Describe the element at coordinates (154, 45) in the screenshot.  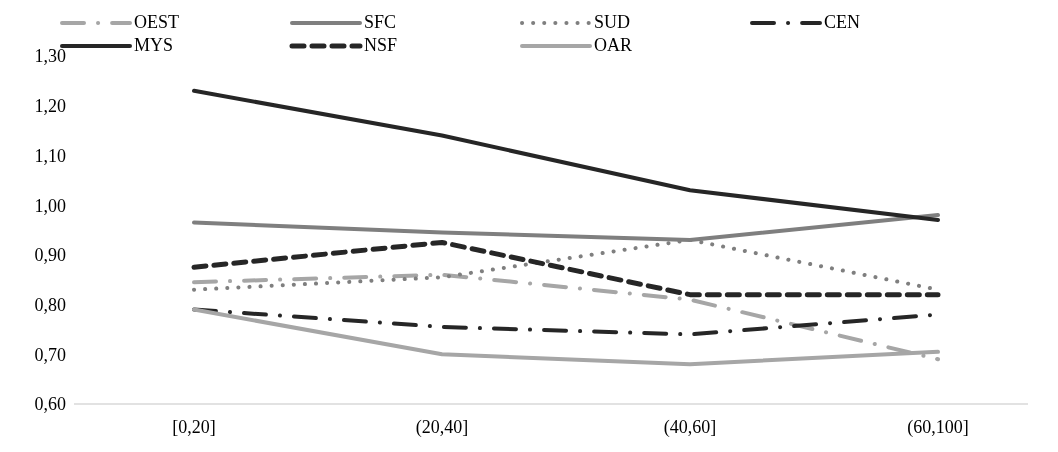
I see `legend-label: MYS` at that location.